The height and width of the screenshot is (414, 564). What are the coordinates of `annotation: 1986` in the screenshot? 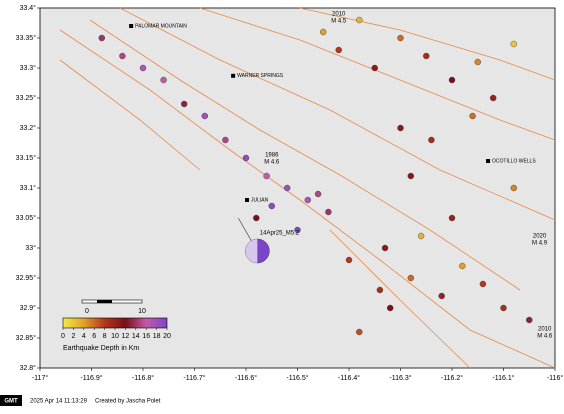 It's located at (272, 156).